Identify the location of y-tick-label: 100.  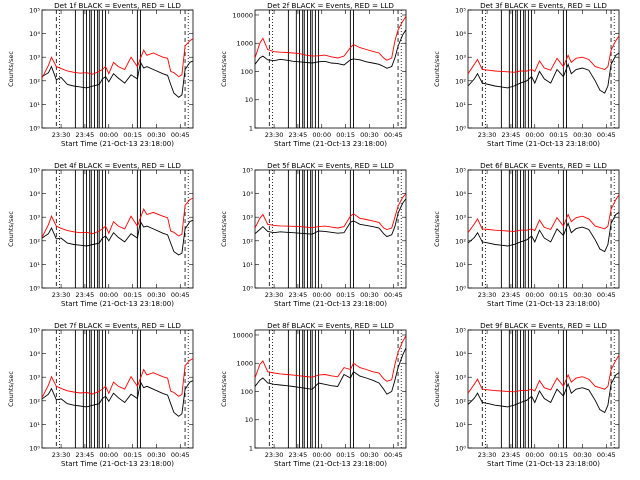
(247, 392).